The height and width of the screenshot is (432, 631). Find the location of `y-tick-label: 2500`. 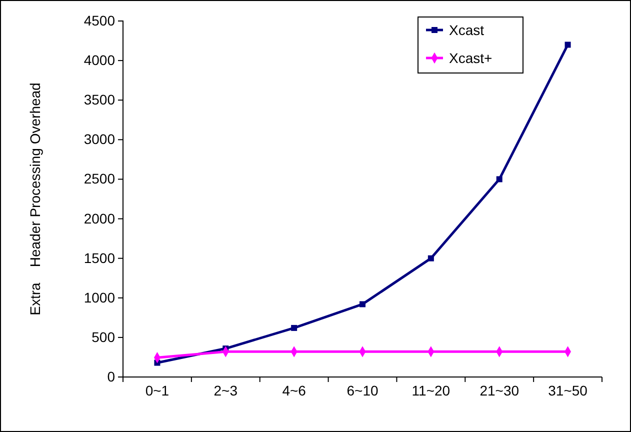

y-tick-label: 2500 is located at coordinates (100, 178).